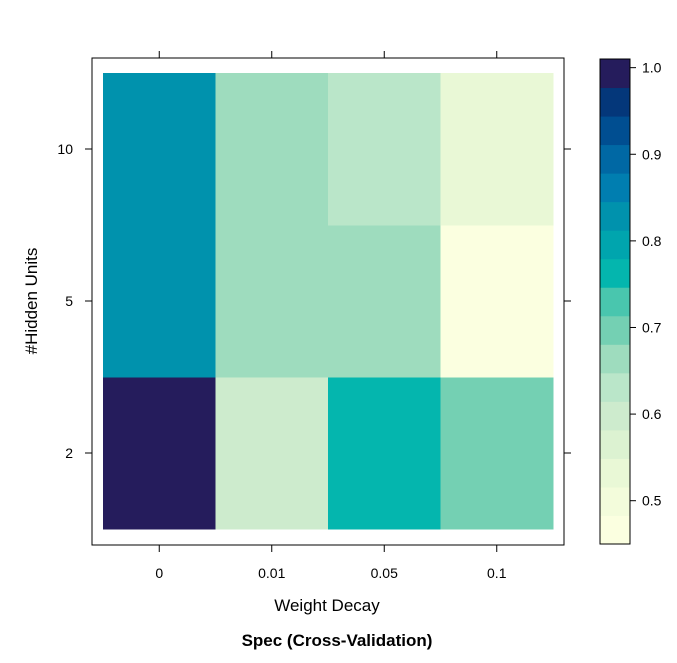 This screenshot has width=677, height=663. What do you see at coordinates (330, 573) in the screenshot?
I see `x-tick-labels: 0 0.01 0.05 0.1` at bounding box center [330, 573].